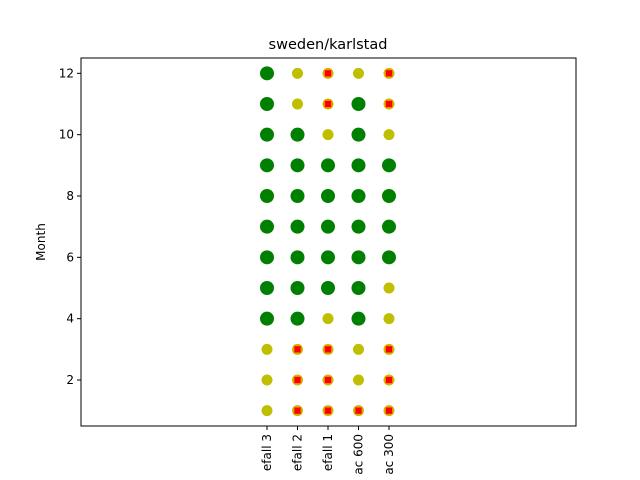 Image resolution: width=640 pixels, height=480 pixels. I want to click on x-tick-label: efall 1, so click(328, 452).